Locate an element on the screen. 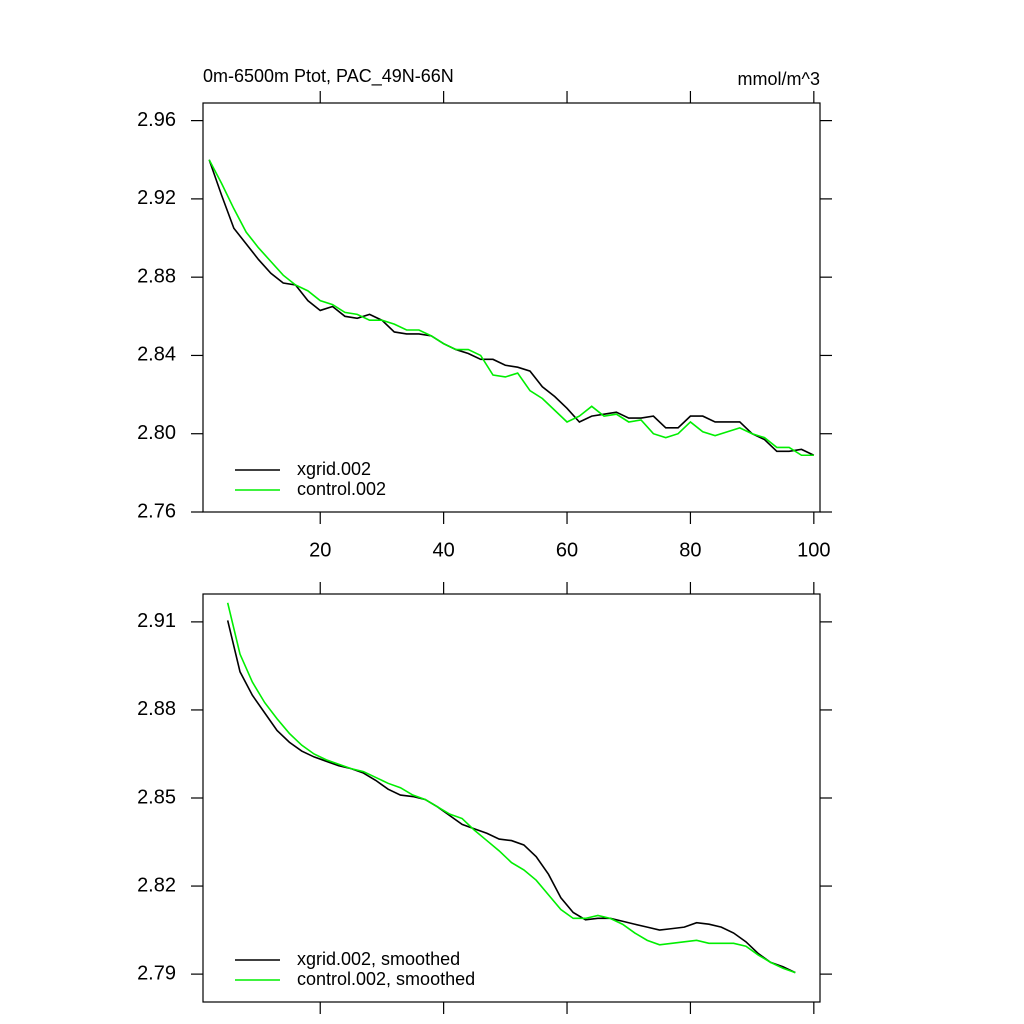  y-tick-label: 2.92 is located at coordinates (156, 198).